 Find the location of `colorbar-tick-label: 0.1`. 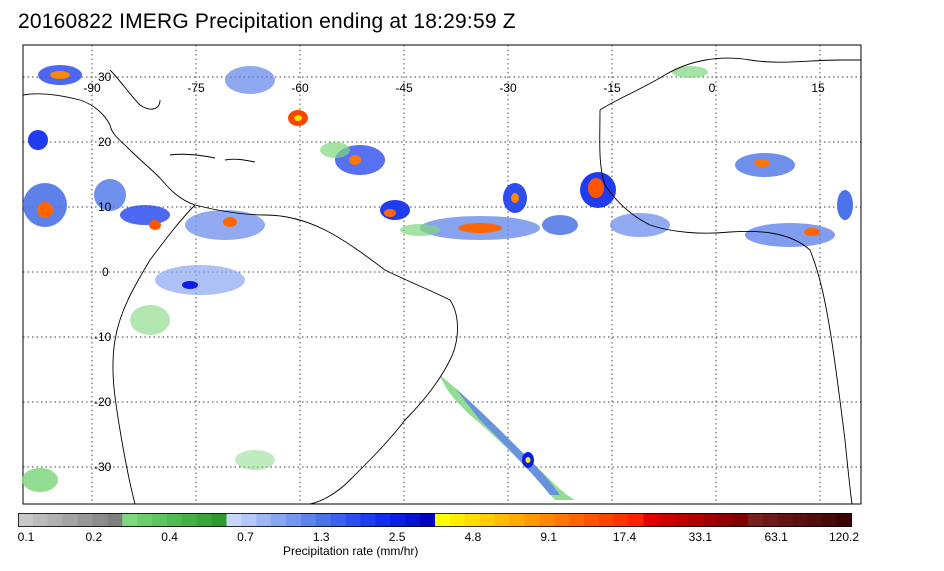

colorbar-tick-label: 0.1 is located at coordinates (26, 537).